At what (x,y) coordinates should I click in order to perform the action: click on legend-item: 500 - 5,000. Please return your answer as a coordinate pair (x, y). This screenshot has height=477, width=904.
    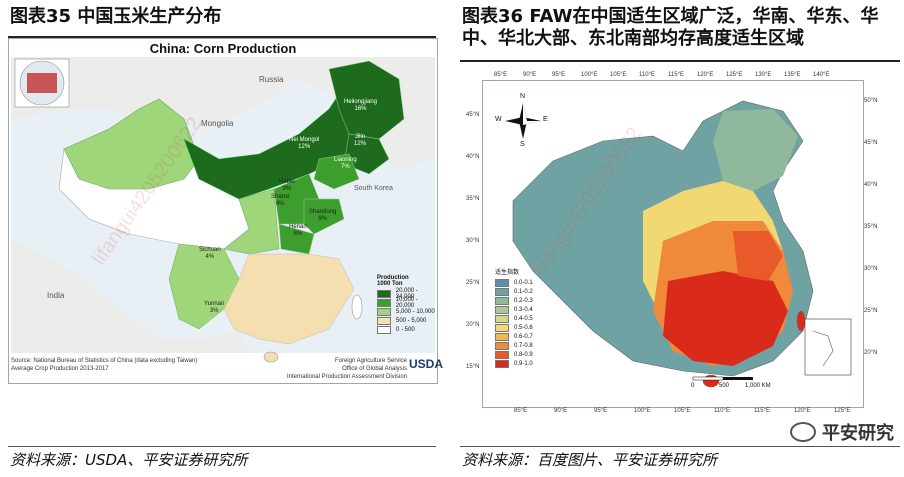
    Looking at the image, I should click on (407, 320).